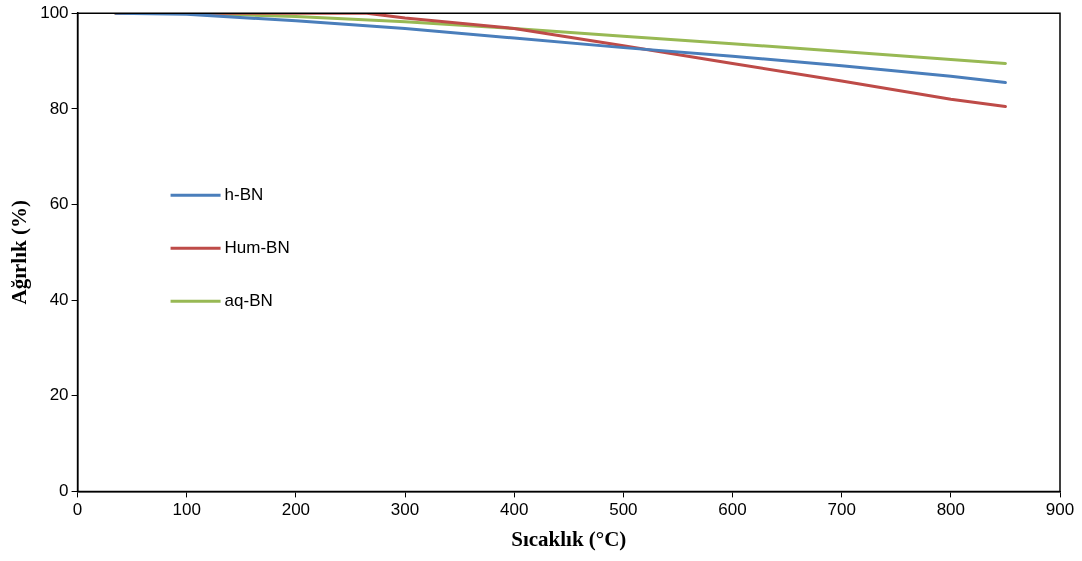  Describe the element at coordinates (951, 510) in the screenshot. I see `x-tick-label: 800` at that location.